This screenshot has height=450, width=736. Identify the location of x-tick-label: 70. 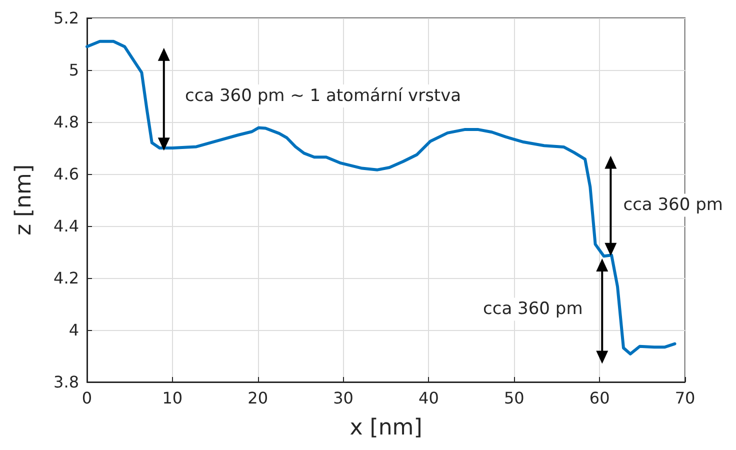
(685, 398).